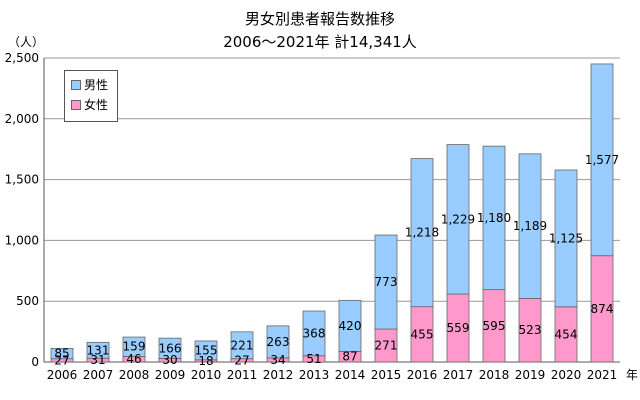 The width and height of the screenshot is (640, 400). What do you see at coordinates (96, 85) in the screenshot?
I see `legend-label-male: 男性` at bounding box center [96, 85].